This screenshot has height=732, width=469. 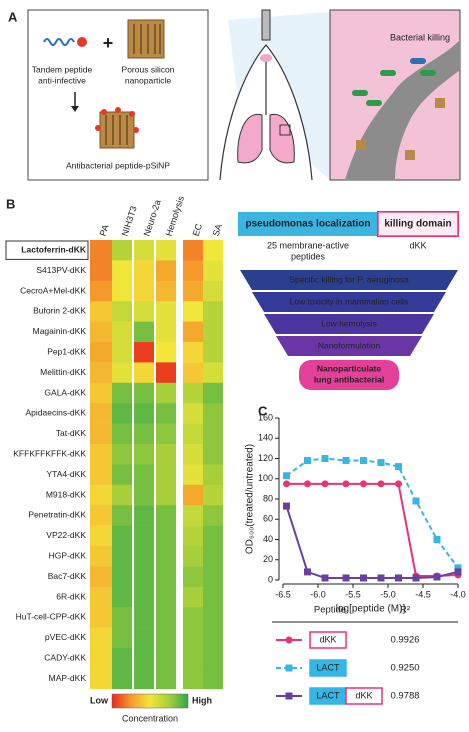 What do you see at coordinates (308, 256) in the screenshot?
I see `domain-note: peptides` at bounding box center [308, 256].